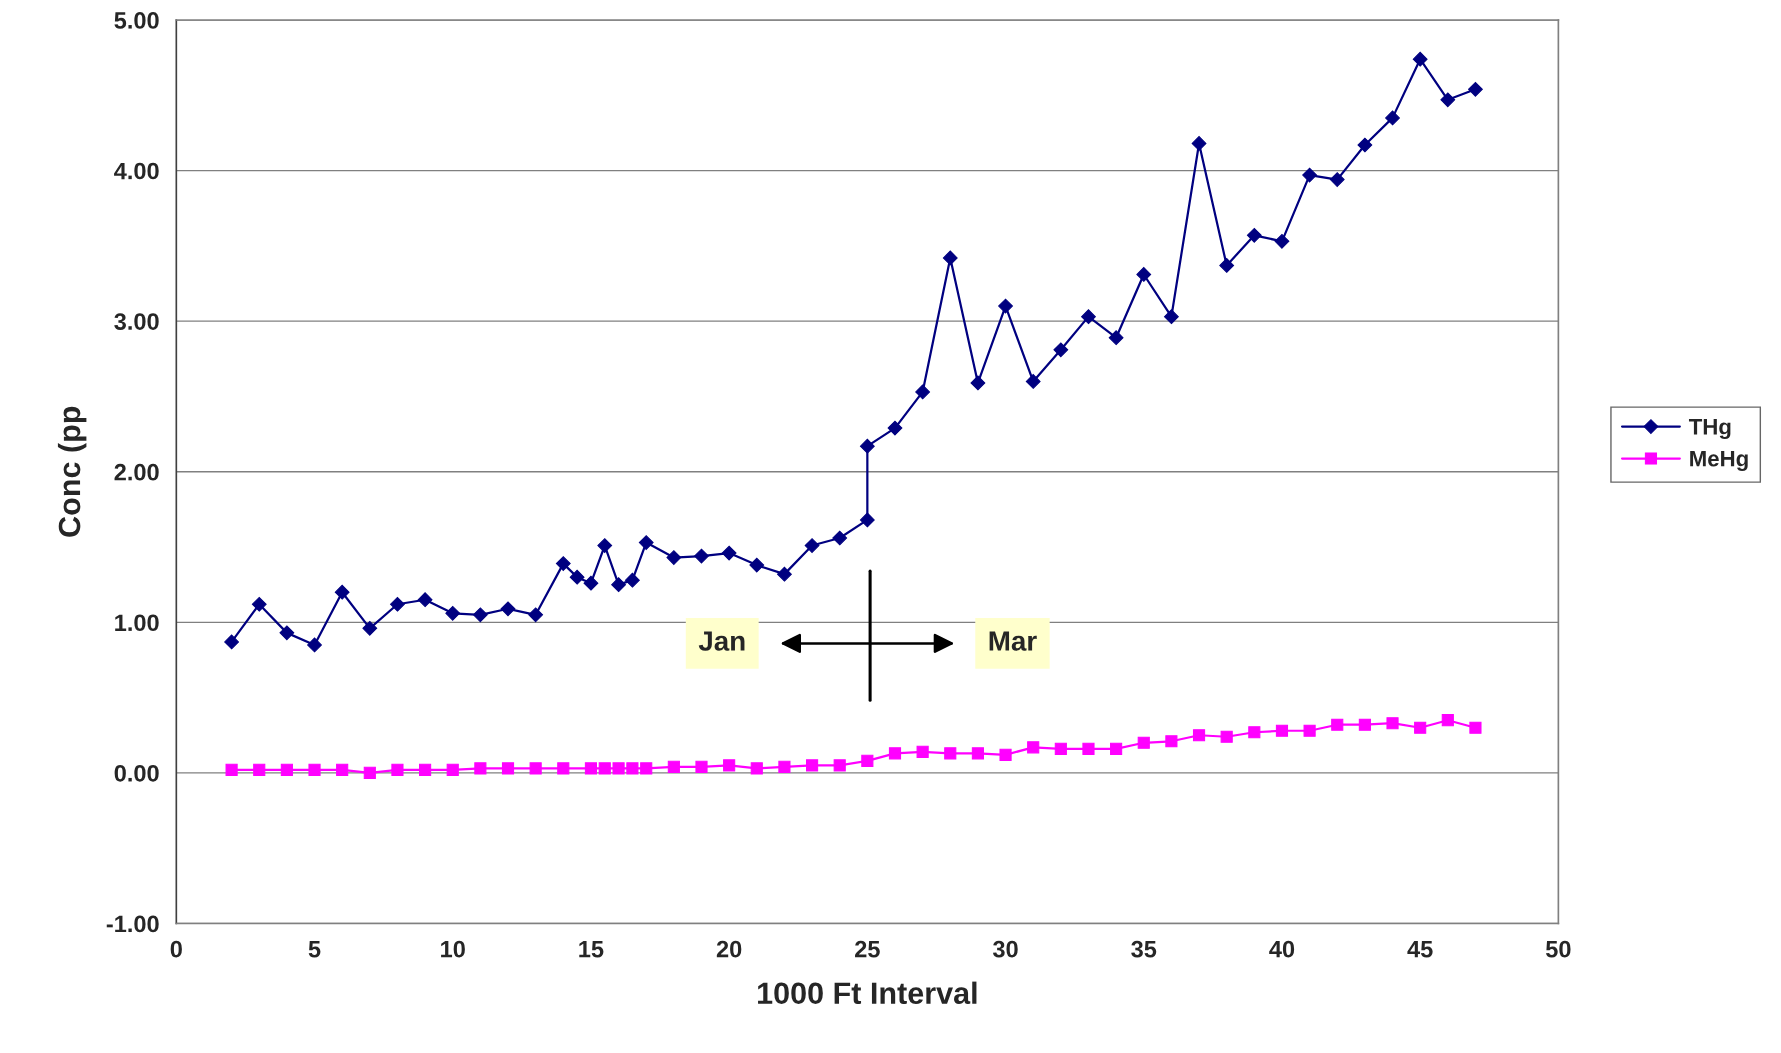 The image size is (1781, 1053). Describe the element at coordinates (136, 171) in the screenshot. I see `y-tick-label: 4.00` at that location.